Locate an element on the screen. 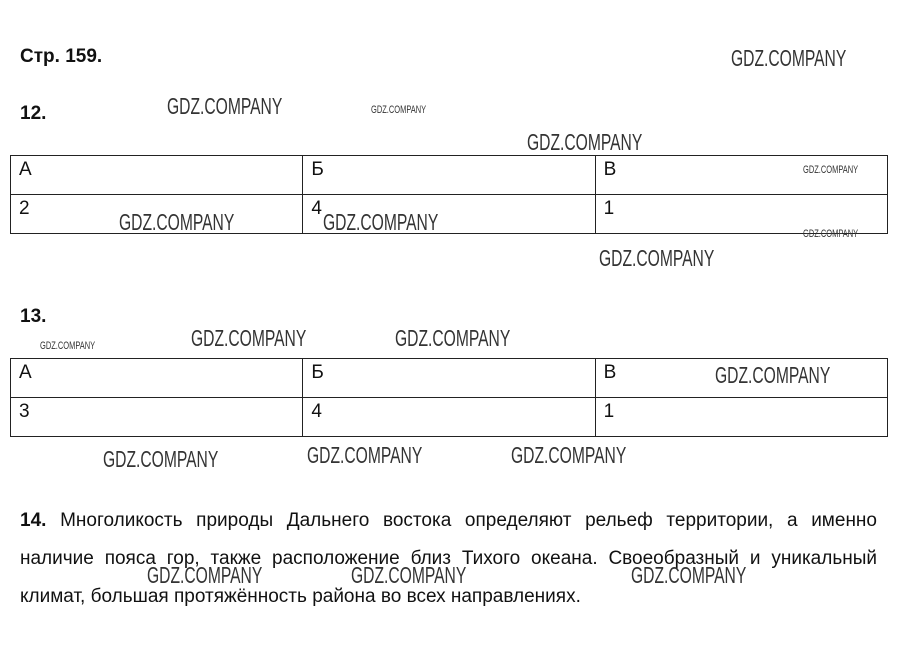 This screenshot has height=661, width=900. task-13-table: А Б В 3 4 1 is located at coordinates (449, 397).